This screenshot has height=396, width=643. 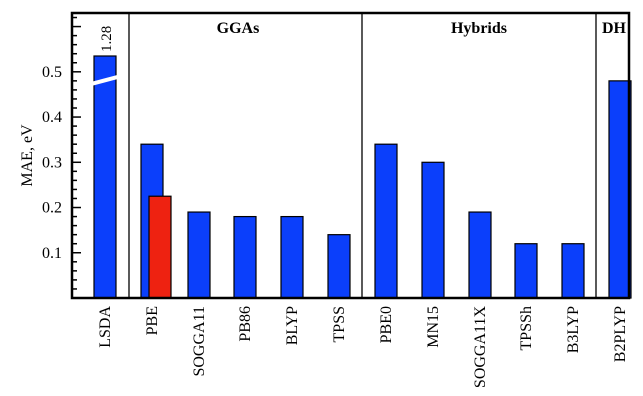 What do you see at coordinates (238, 28) in the screenshot?
I see `group-label-ggas: GGAs` at bounding box center [238, 28].